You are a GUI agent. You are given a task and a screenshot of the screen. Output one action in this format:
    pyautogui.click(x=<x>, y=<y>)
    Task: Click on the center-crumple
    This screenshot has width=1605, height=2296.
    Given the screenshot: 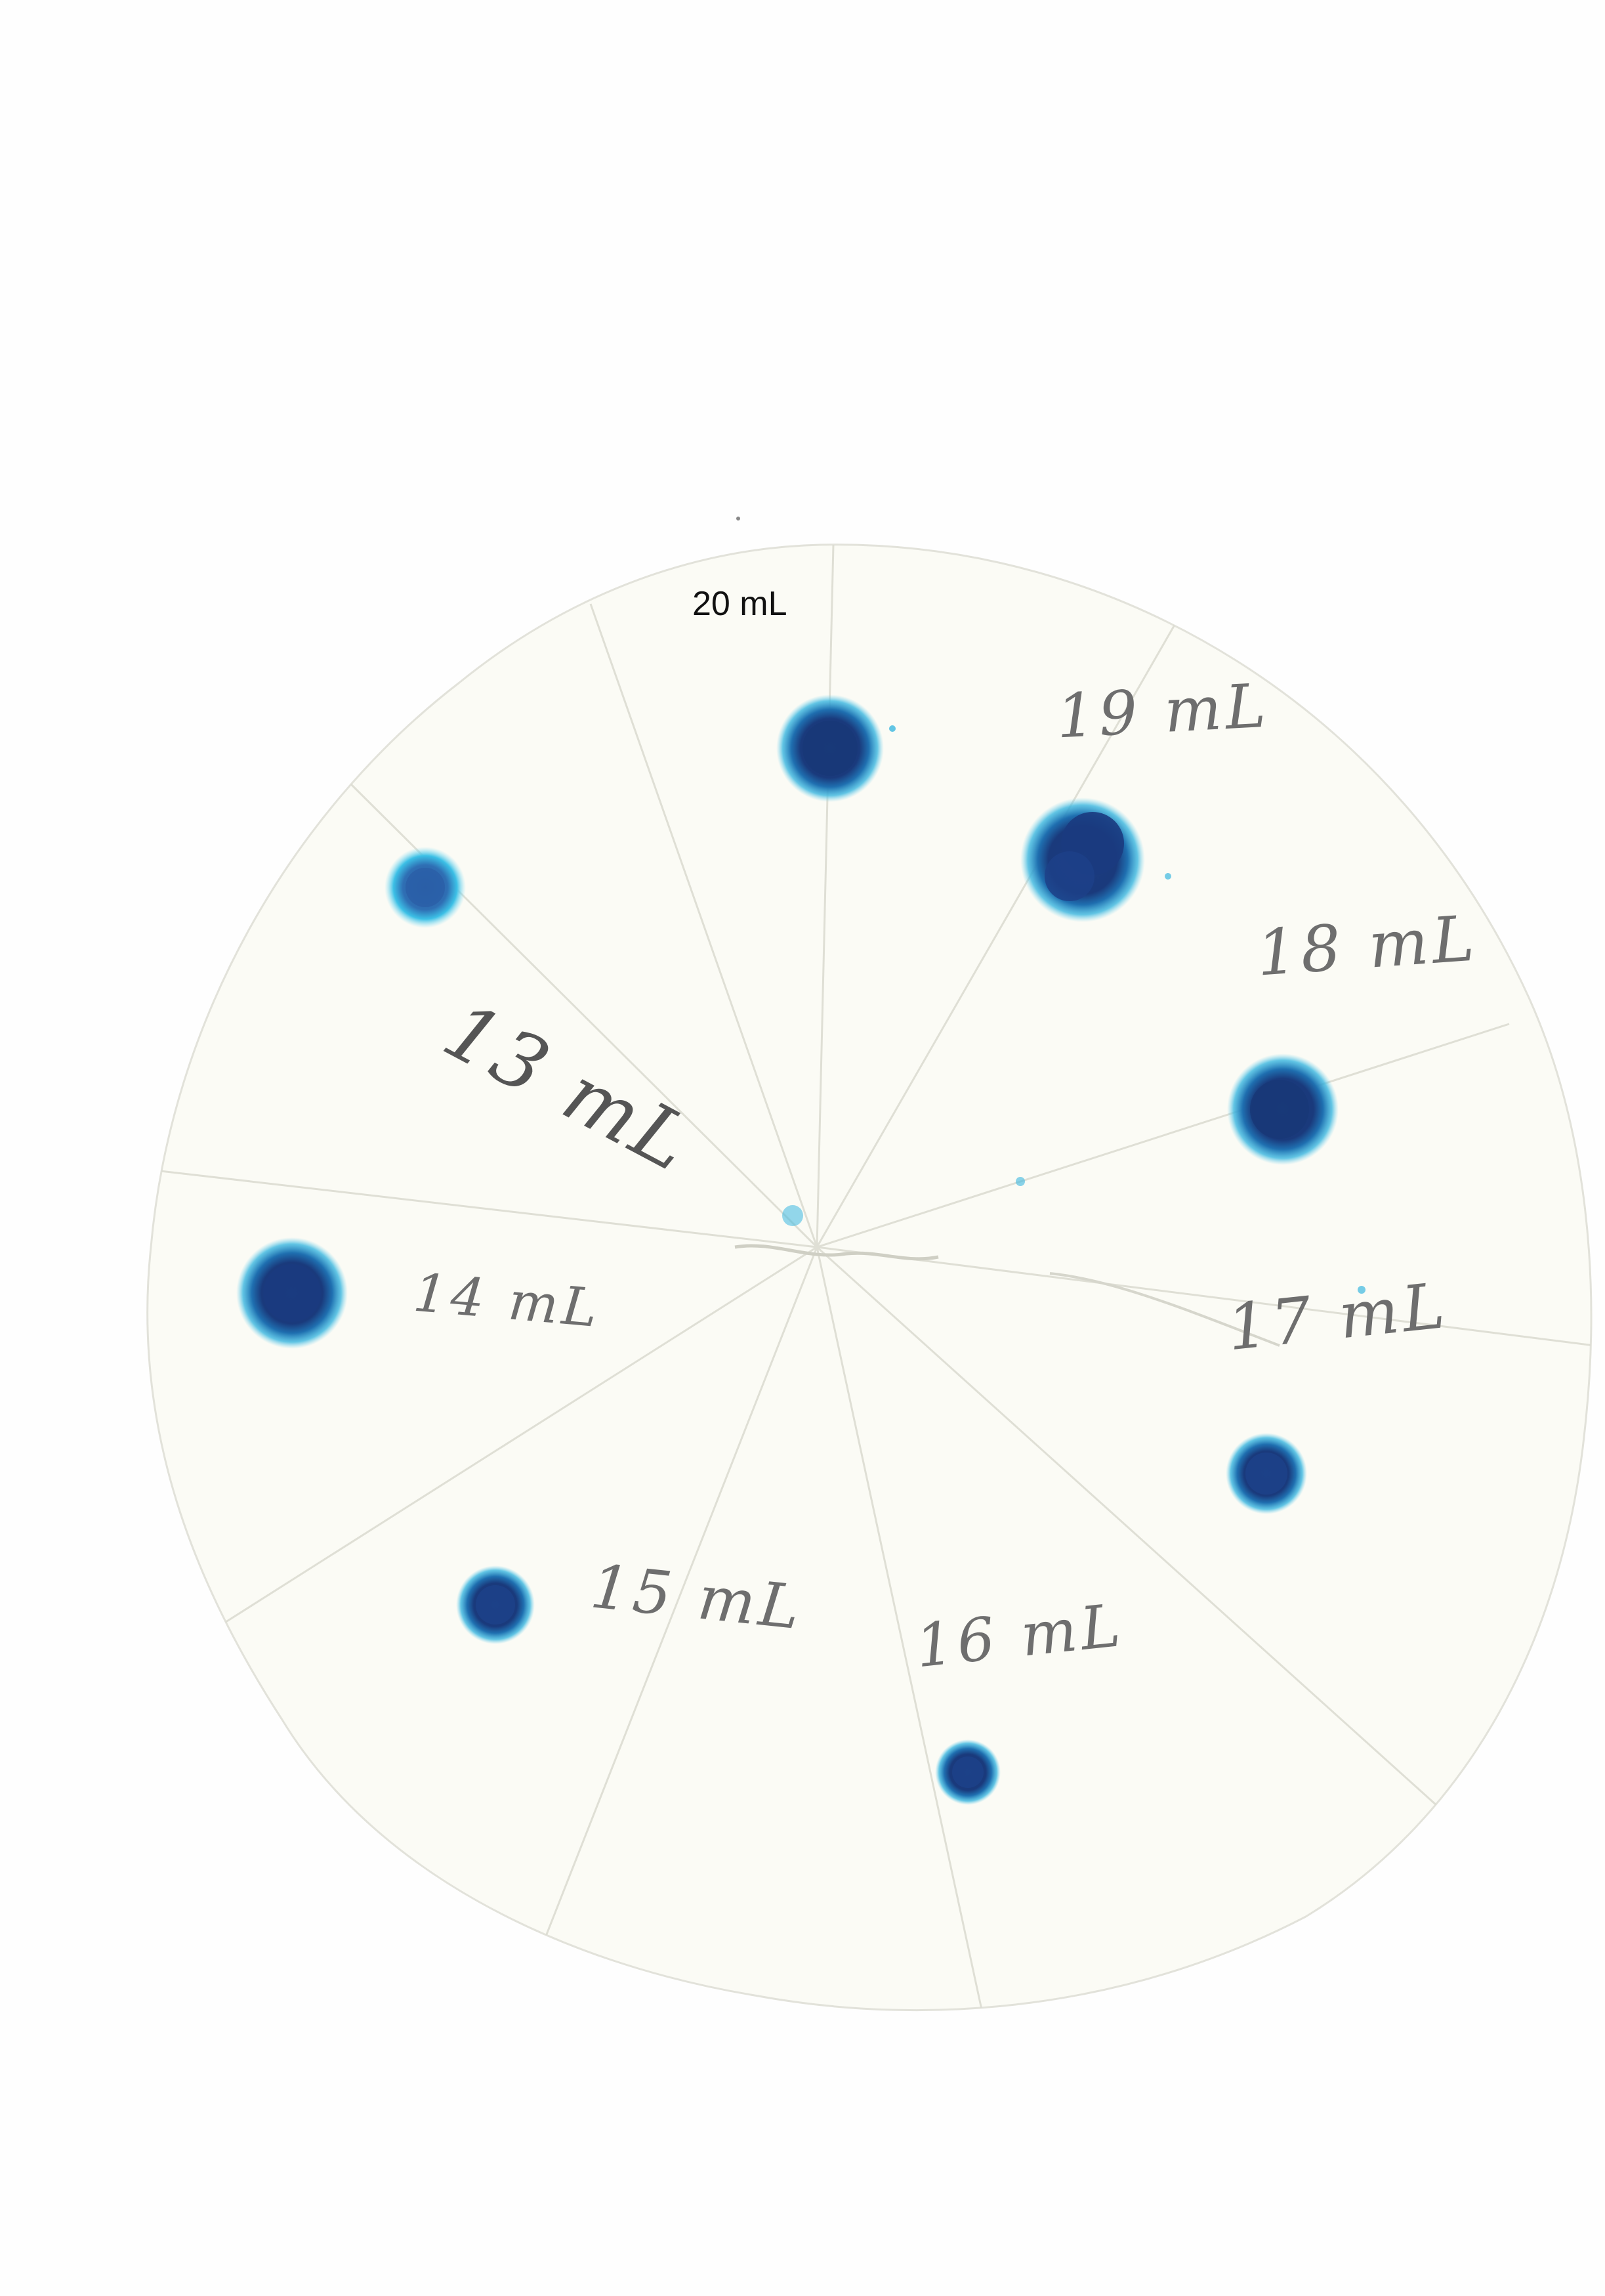 What is the action you would take?
    pyautogui.click(x=836, y=1252)
    